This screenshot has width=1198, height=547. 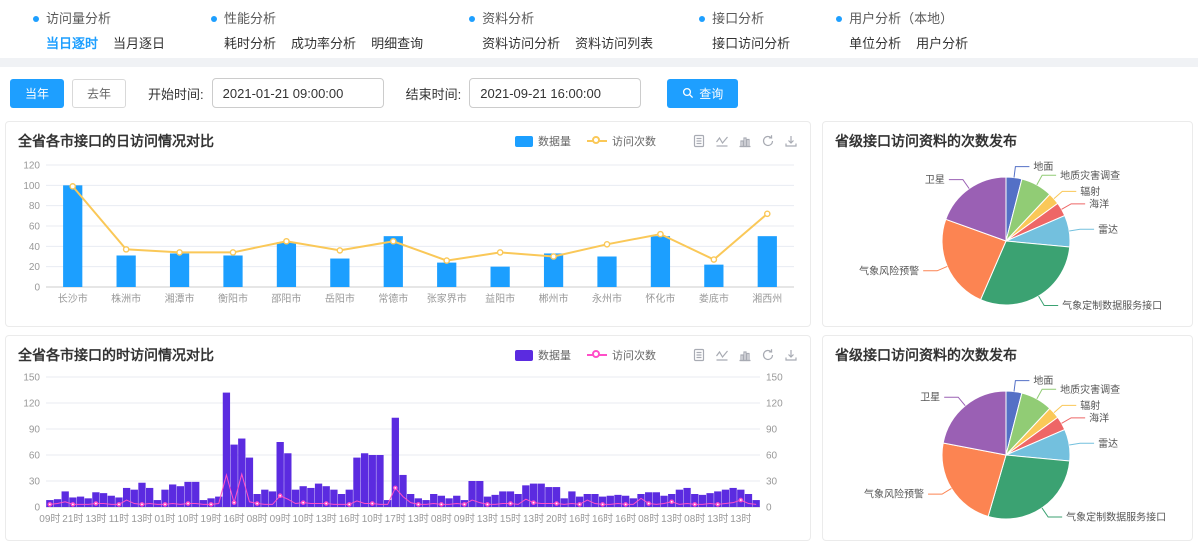 I want to click on svg-text: 17时, so click(x=395, y=519).